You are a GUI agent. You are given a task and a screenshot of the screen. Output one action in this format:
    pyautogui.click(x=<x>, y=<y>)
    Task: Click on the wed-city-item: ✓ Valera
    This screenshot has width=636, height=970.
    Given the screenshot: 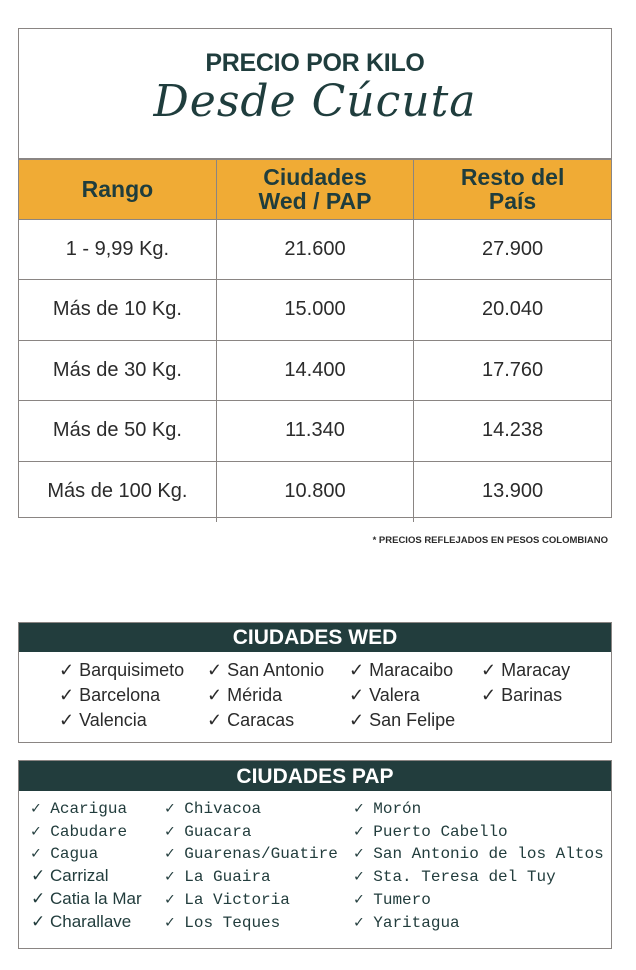 What is the action you would take?
    pyautogui.click(x=384, y=695)
    